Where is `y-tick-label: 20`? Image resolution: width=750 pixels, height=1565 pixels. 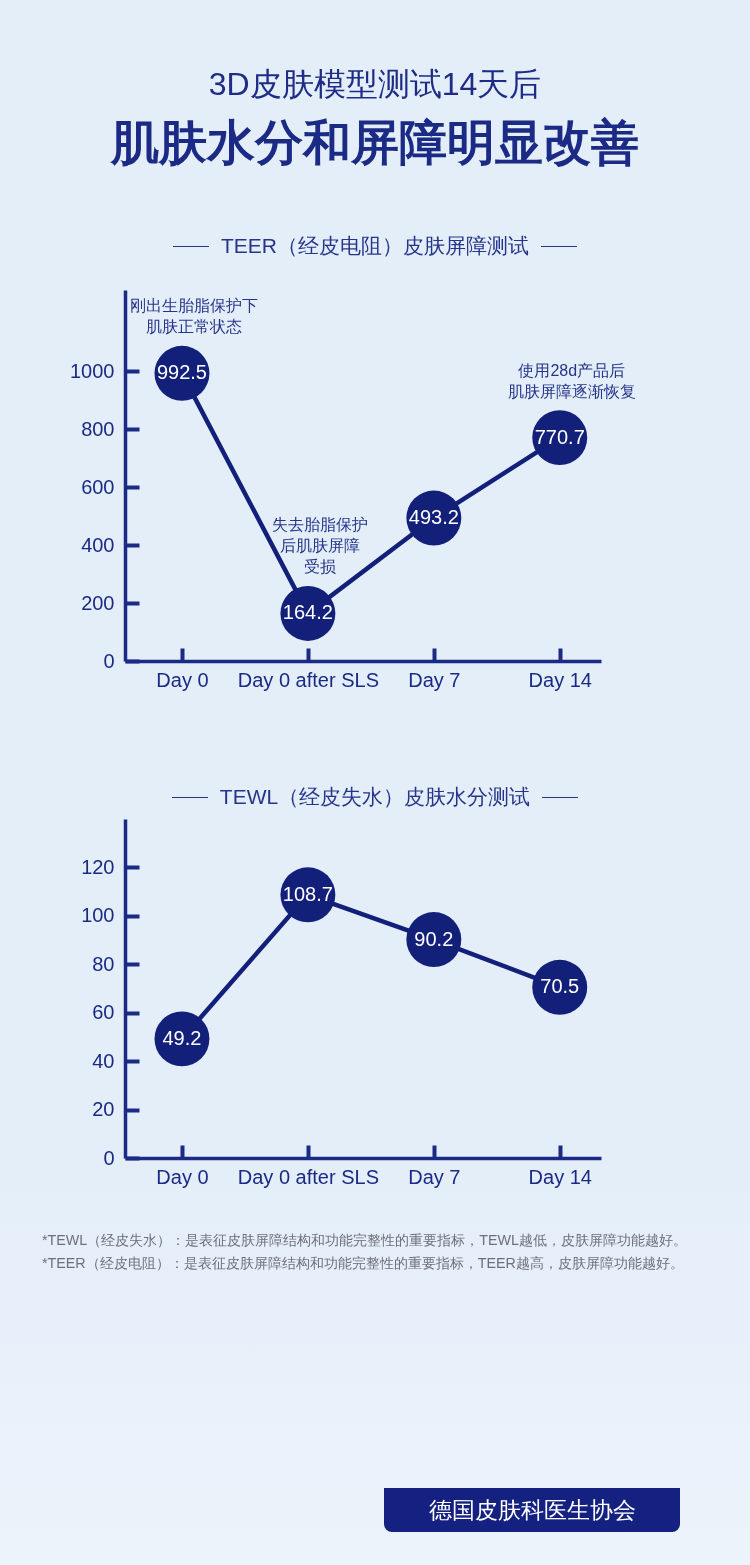 y-tick-label: 20 is located at coordinates (103, 1109).